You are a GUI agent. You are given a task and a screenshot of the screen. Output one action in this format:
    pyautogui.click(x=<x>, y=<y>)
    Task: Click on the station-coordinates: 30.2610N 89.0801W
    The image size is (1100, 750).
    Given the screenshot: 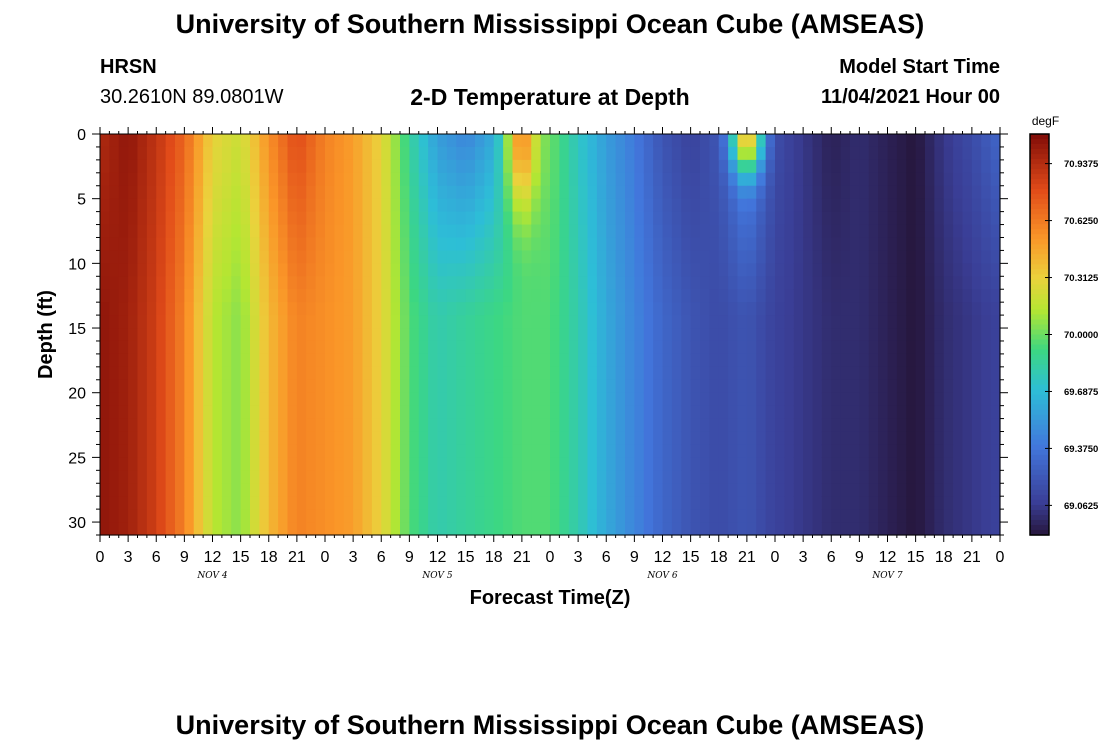 What is the action you would take?
    pyautogui.click(x=192, y=97)
    